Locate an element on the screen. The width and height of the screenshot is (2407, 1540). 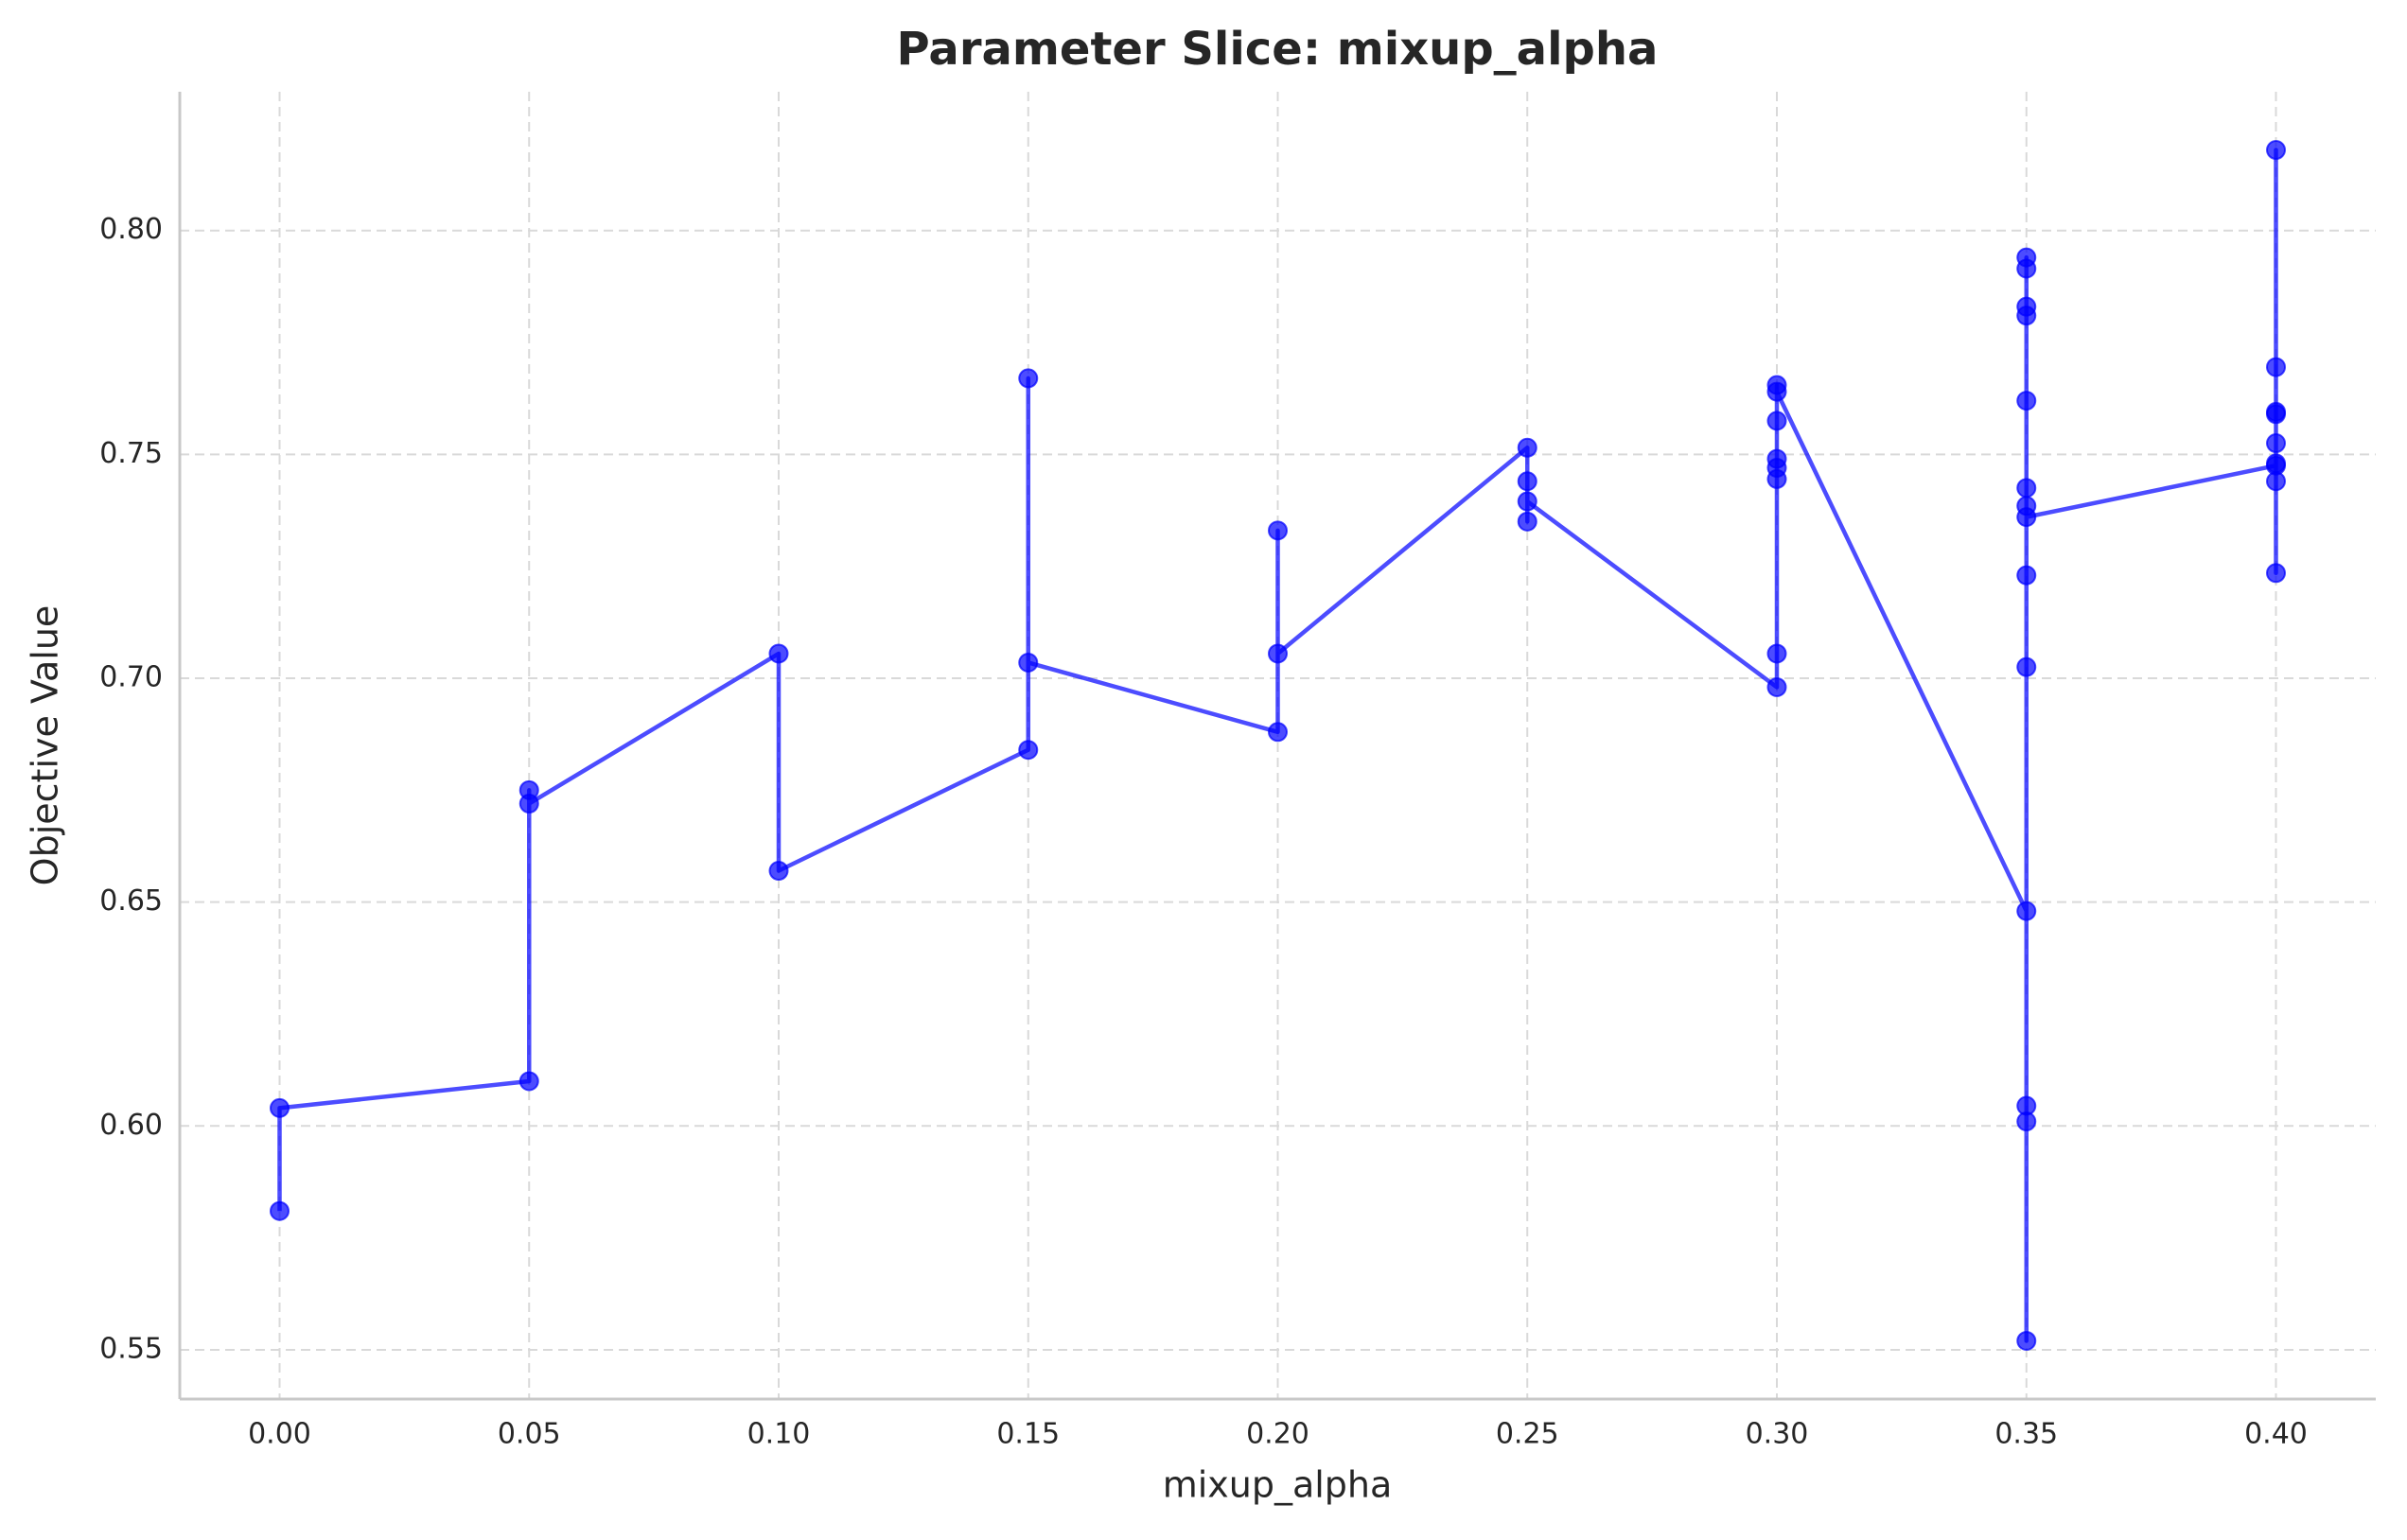
x-tick-label: 0.40 is located at coordinates (2276, 1434).